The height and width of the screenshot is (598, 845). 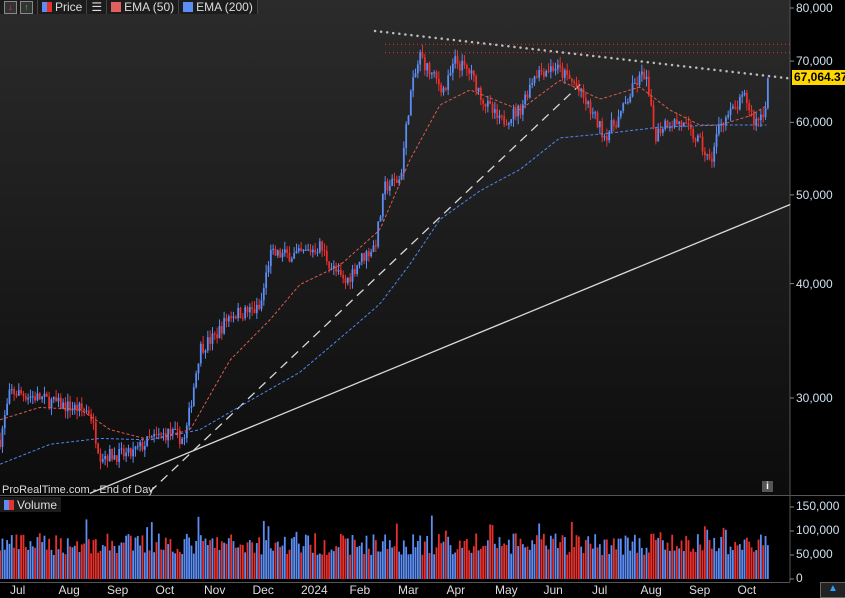 I want to click on legend-price-label: Price, so click(x=69, y=7).